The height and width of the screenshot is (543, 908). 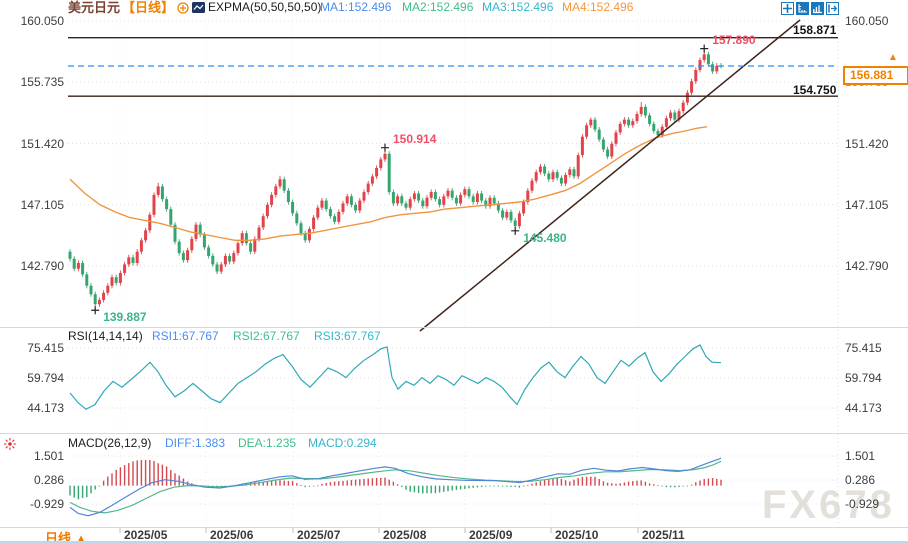 What do you see at coordinates (183, 8) in the screenshot?
I see `plus-circle-icon` at bounding box center [183, 8].